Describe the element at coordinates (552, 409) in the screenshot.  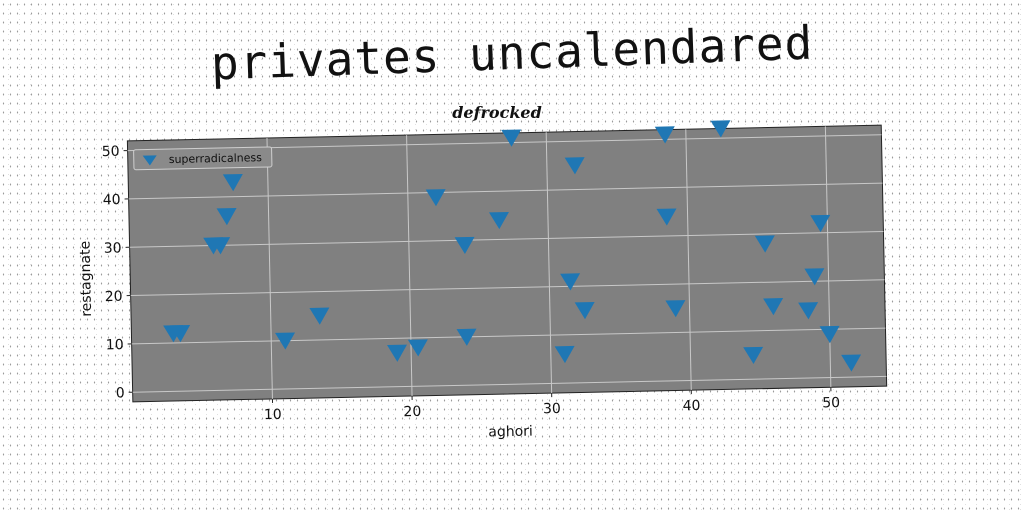
I see `x-tick-label: 30` at that location.